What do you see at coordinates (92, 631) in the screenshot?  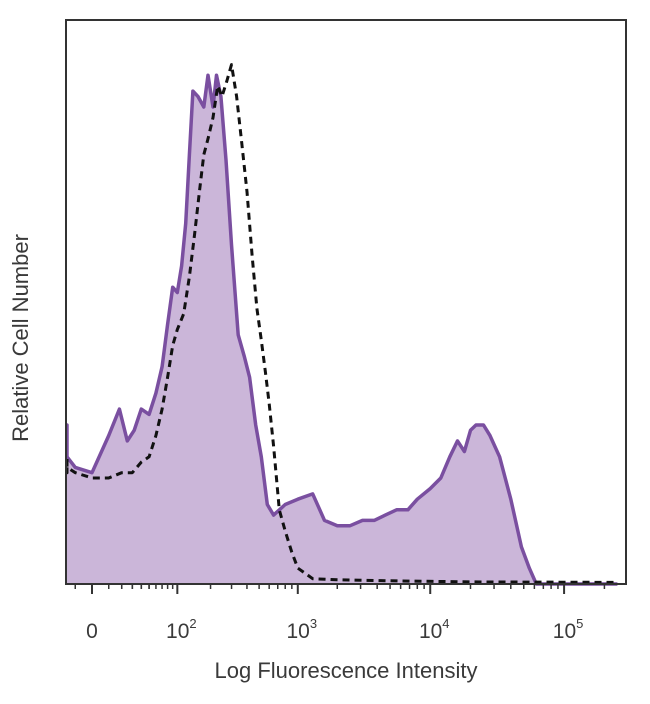 I see `x-tick-label: 0` at bounding box center [92, 631].